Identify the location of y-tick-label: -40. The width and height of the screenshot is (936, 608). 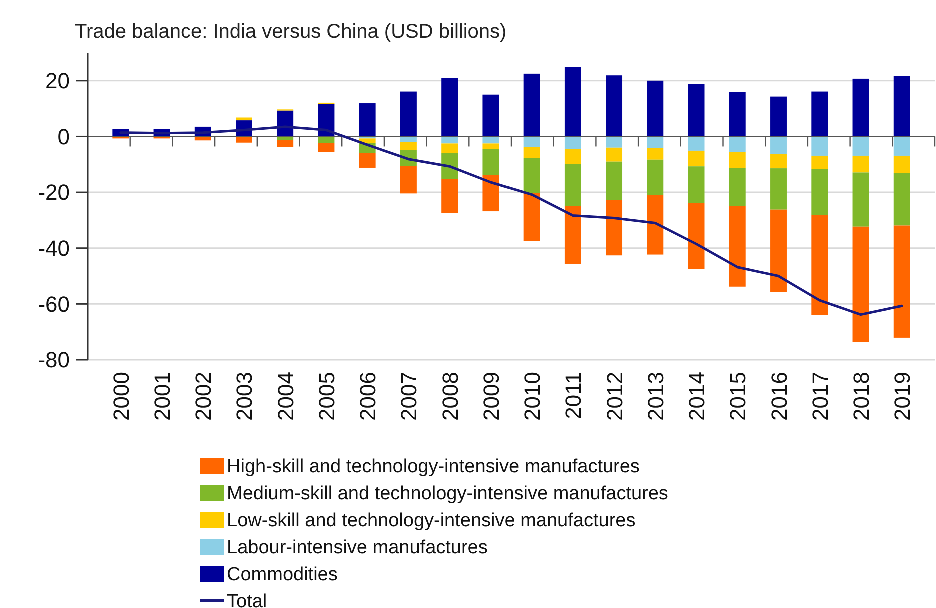
(54, 249).